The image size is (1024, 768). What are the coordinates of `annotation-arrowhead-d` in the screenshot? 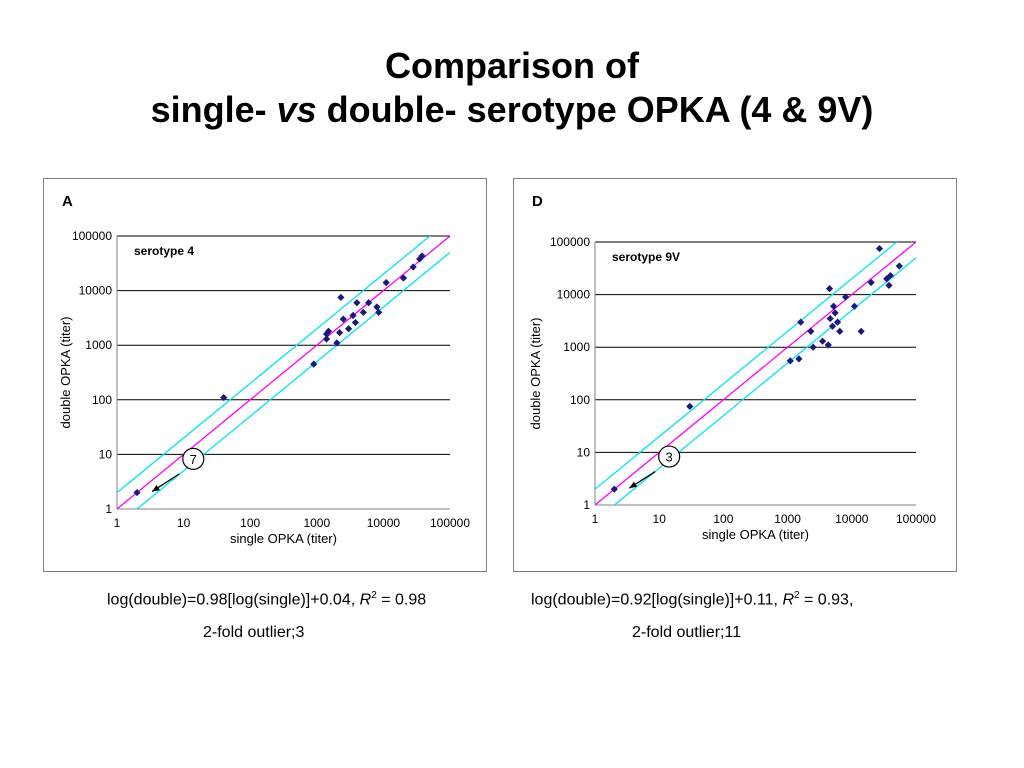 It's located at (633, 485).